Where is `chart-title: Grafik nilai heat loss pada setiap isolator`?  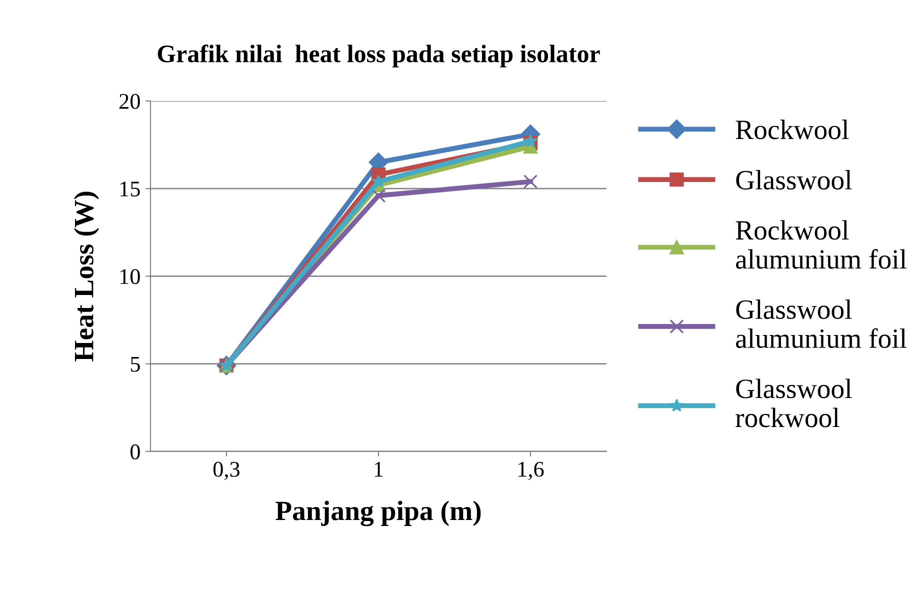 chart-title: Grafik nilai heat loss pada setiap isolator is located at coordinates (379, 56).